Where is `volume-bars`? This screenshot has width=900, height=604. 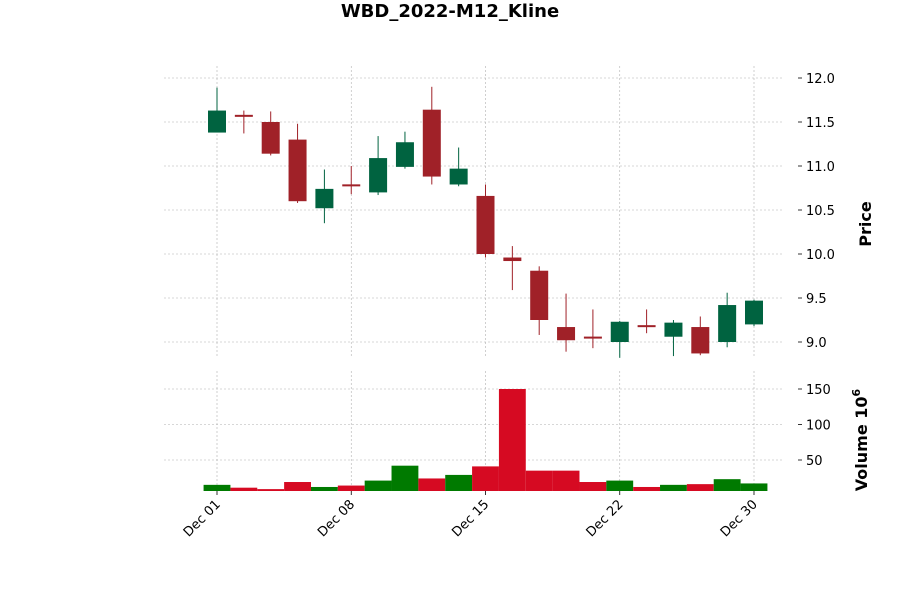
volume-bars is located at coordinates (485, 440).